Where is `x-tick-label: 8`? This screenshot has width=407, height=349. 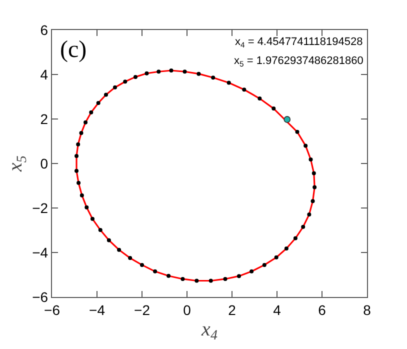 x-tick-label: 8 is located at coordinates (367, 310).